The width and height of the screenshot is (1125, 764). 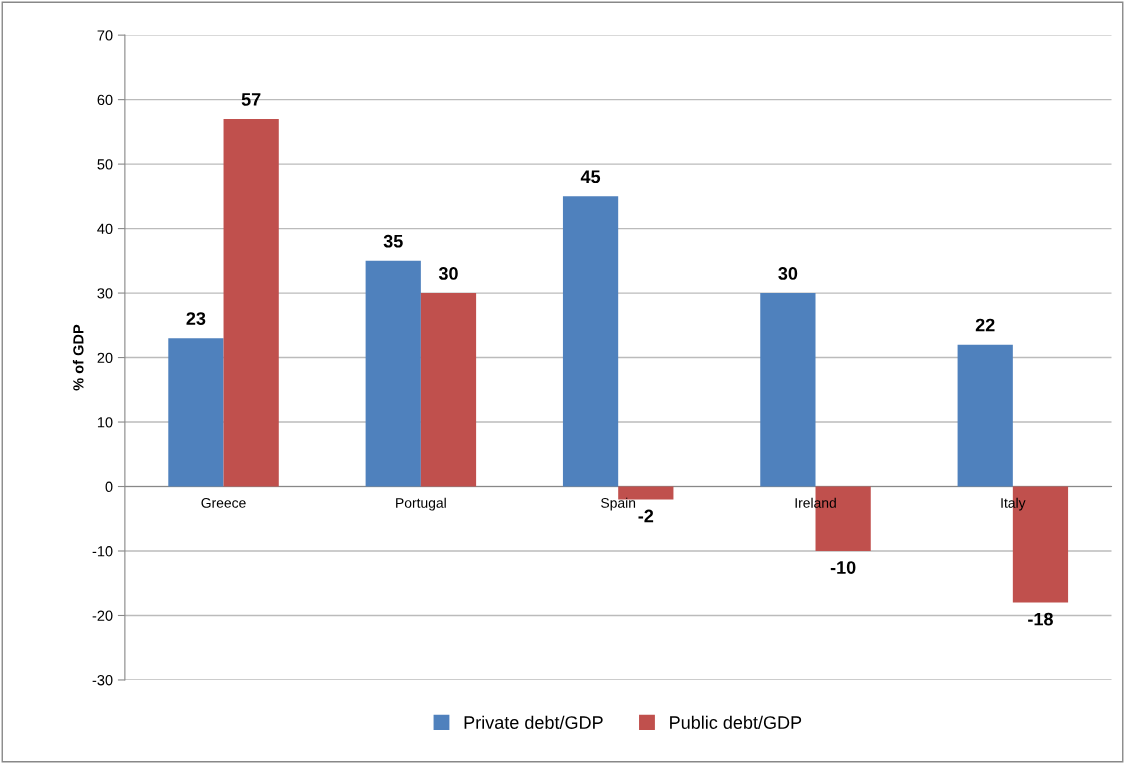 I want to click on data-label: 22, so click(x=985, y=325).